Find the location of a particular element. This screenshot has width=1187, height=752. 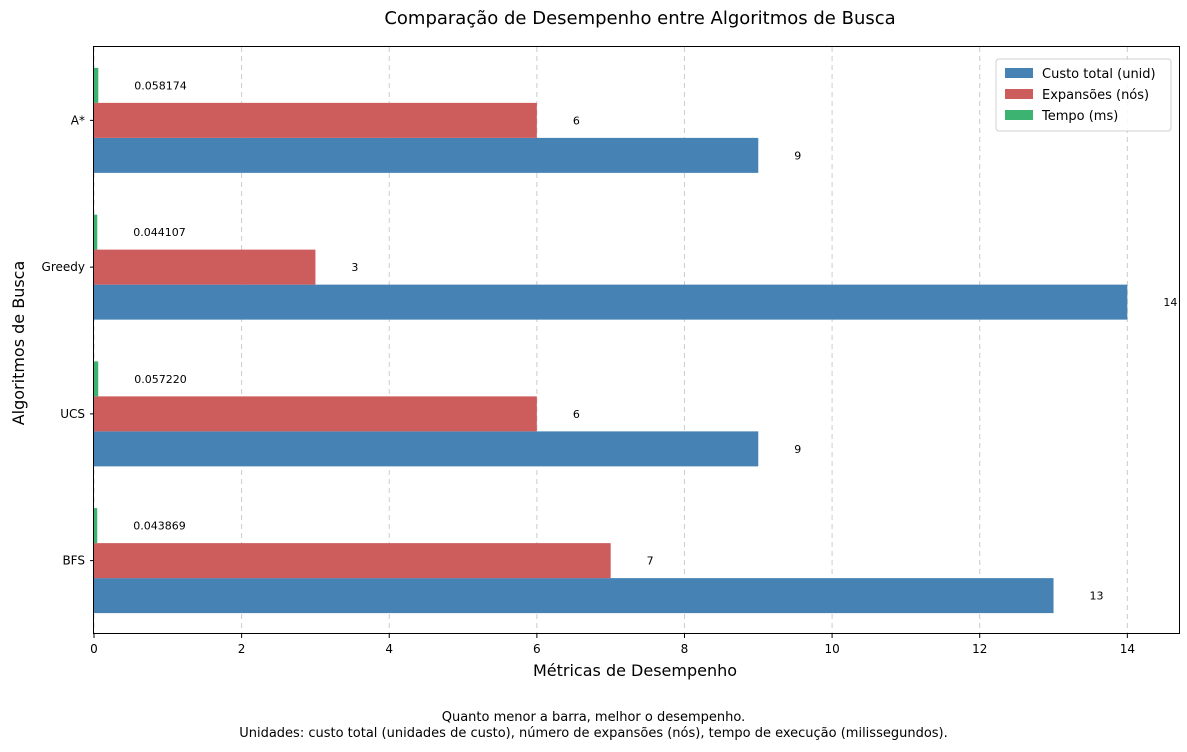

x-tick-label: 2 is located at coordinates (242, 649).